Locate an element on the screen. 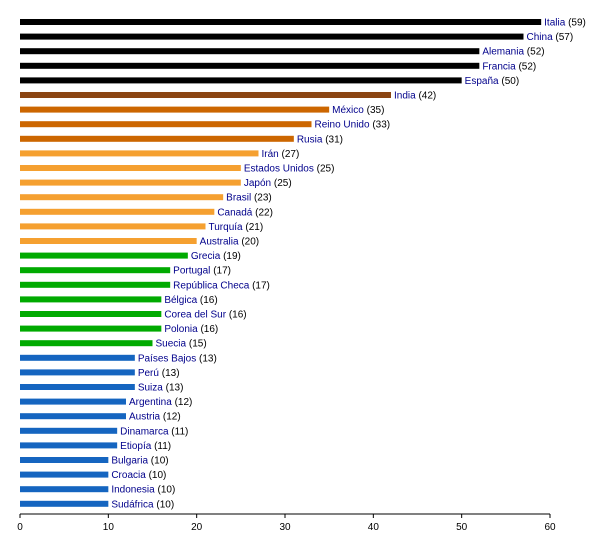 Image resolution: width=602 pixels, height=550 pixels. bar-label-name: Polonia is located at coordinates (182, 329).